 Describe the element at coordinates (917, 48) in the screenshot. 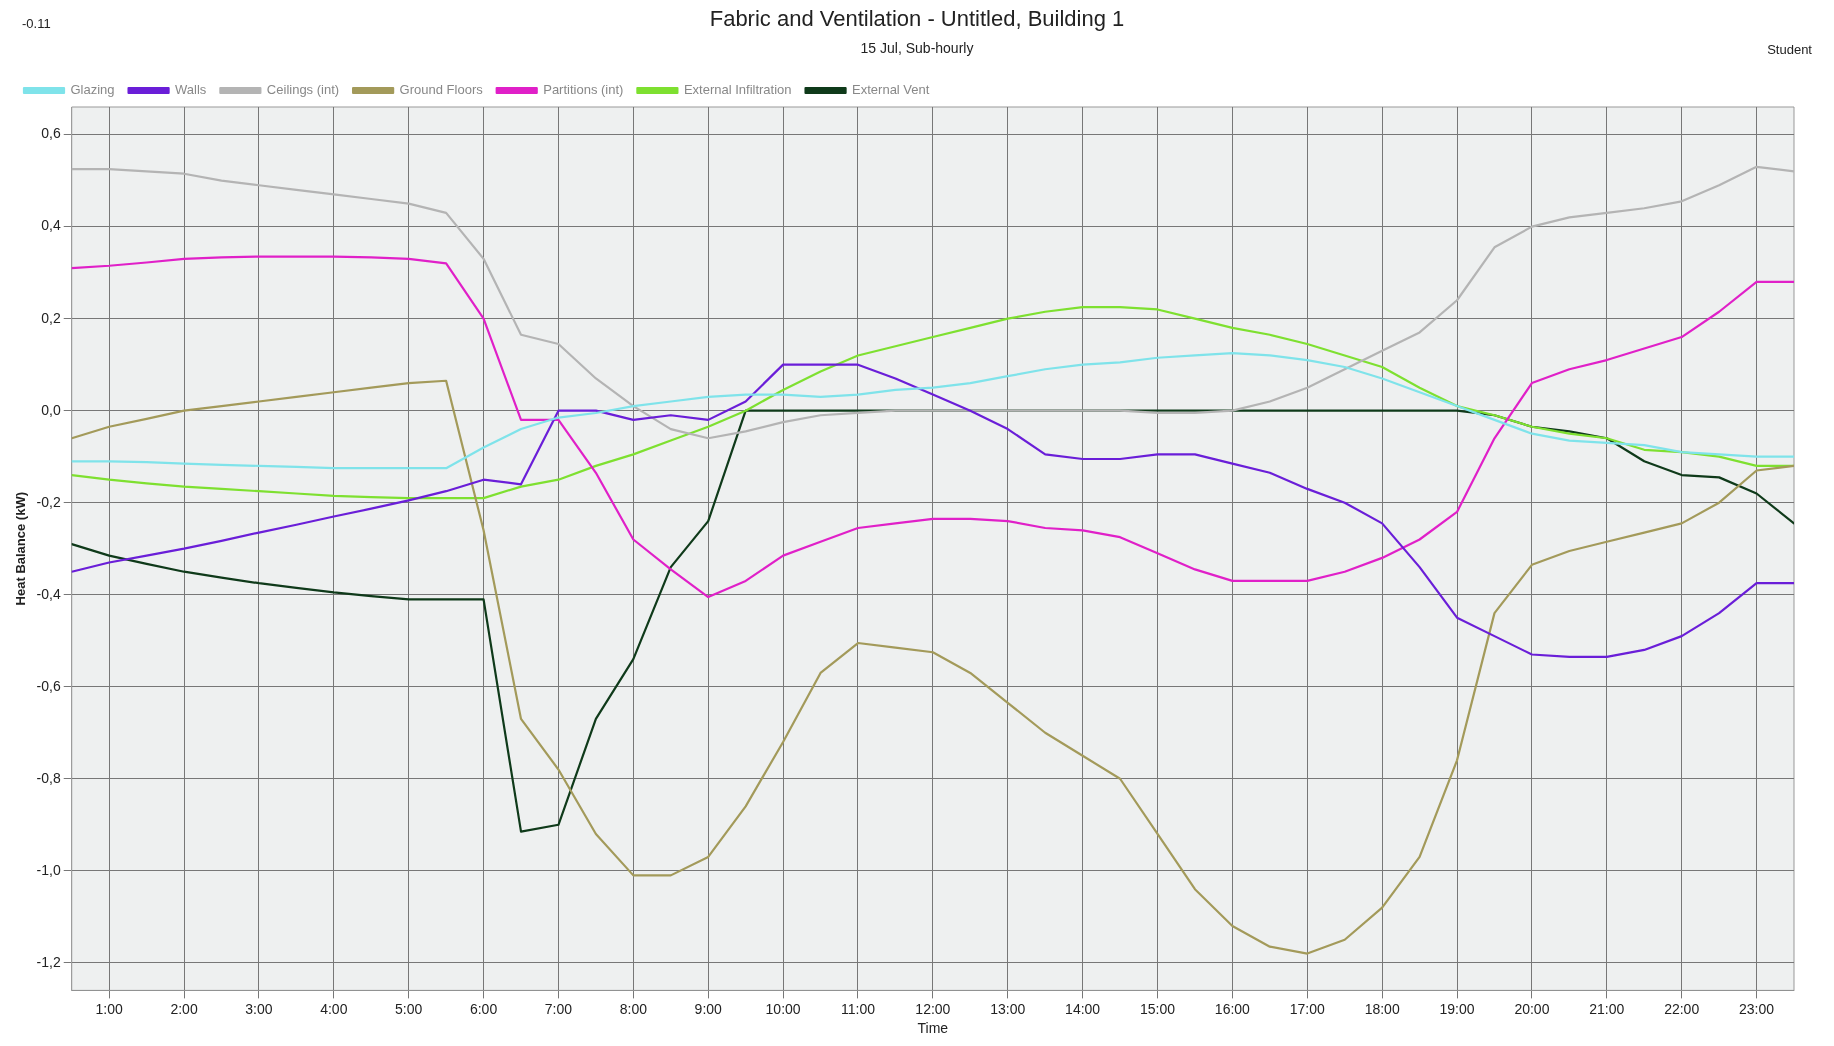

I see `chart-subtitle: 15 Jul, Sub-hourly` at that location.